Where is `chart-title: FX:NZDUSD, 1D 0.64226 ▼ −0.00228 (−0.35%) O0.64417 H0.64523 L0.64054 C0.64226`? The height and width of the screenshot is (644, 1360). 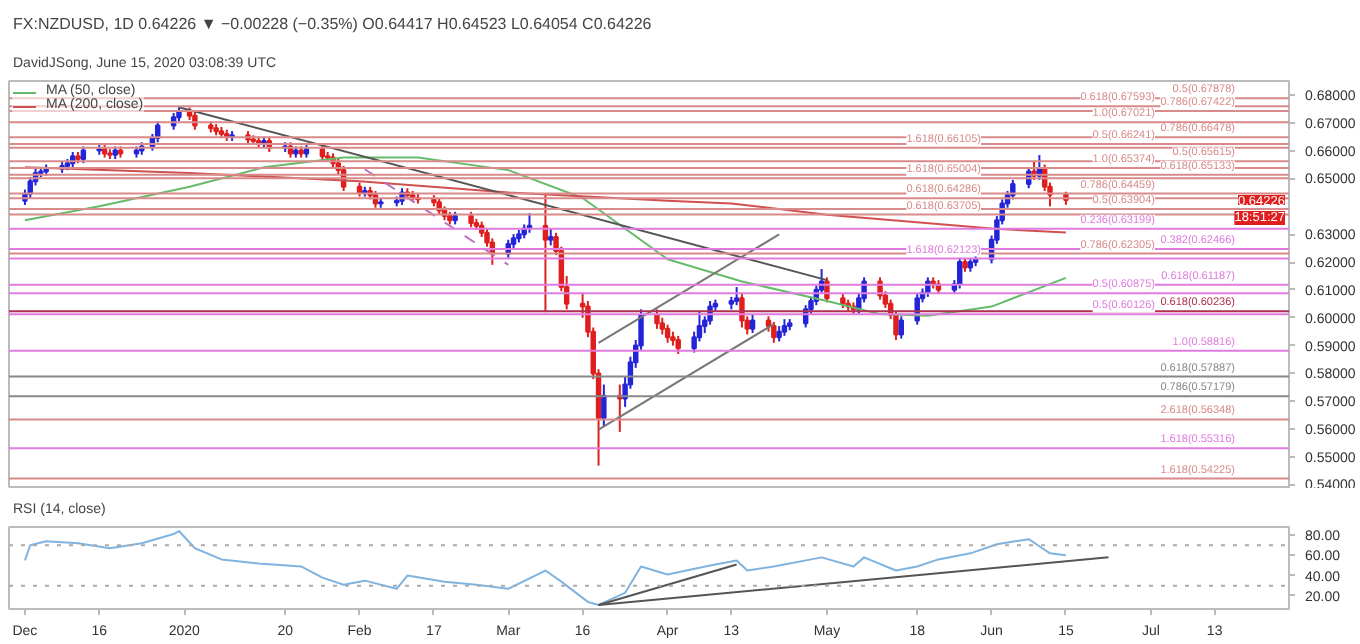
chart-title: FX:NZDUSD, 1D 0.64226 ▼ −0.00228 (−0.35%) O0.64417 H0.64523 L0.64054 C0.64226 is located at coordinates (333, 24).